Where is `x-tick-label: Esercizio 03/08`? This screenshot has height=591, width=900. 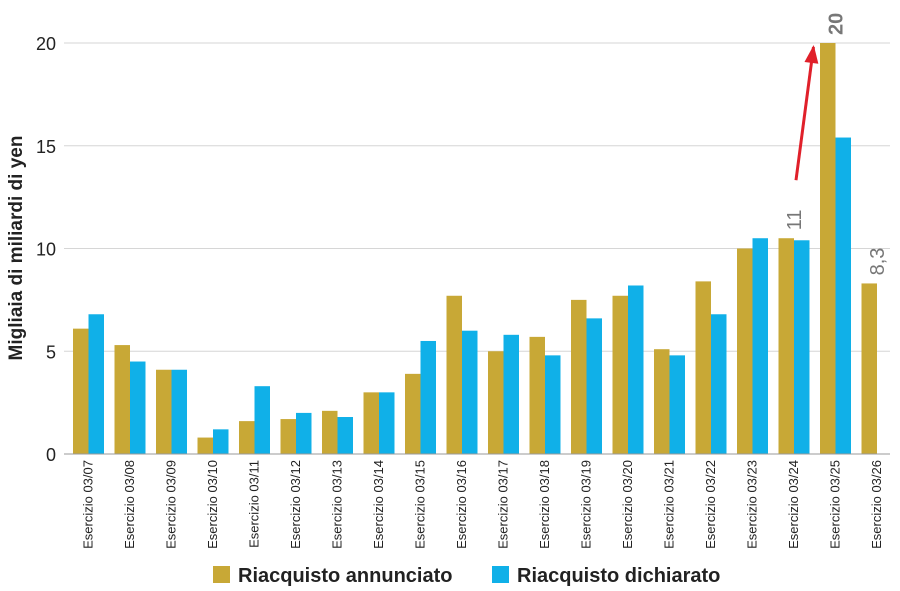 x-tick-label: Esercizio 03/08 is located at coordinates (129, 504).